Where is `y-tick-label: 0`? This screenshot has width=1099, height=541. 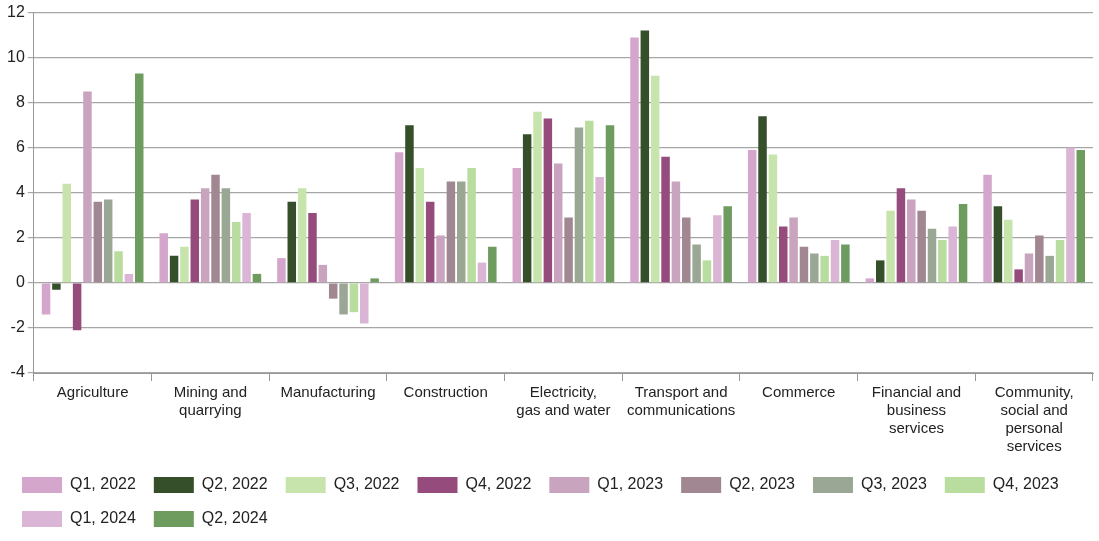 y-tick-label: 0 is located at coordinates (20, 282).